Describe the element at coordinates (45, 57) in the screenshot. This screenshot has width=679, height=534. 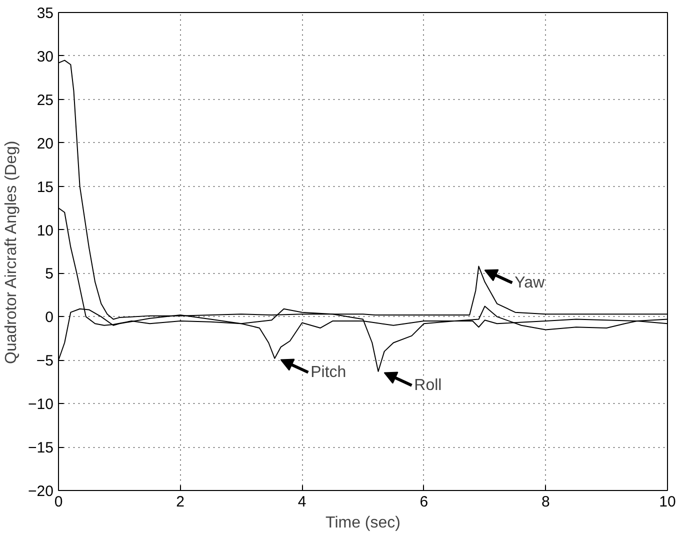
I see `y-tick-label: 30` at that location.